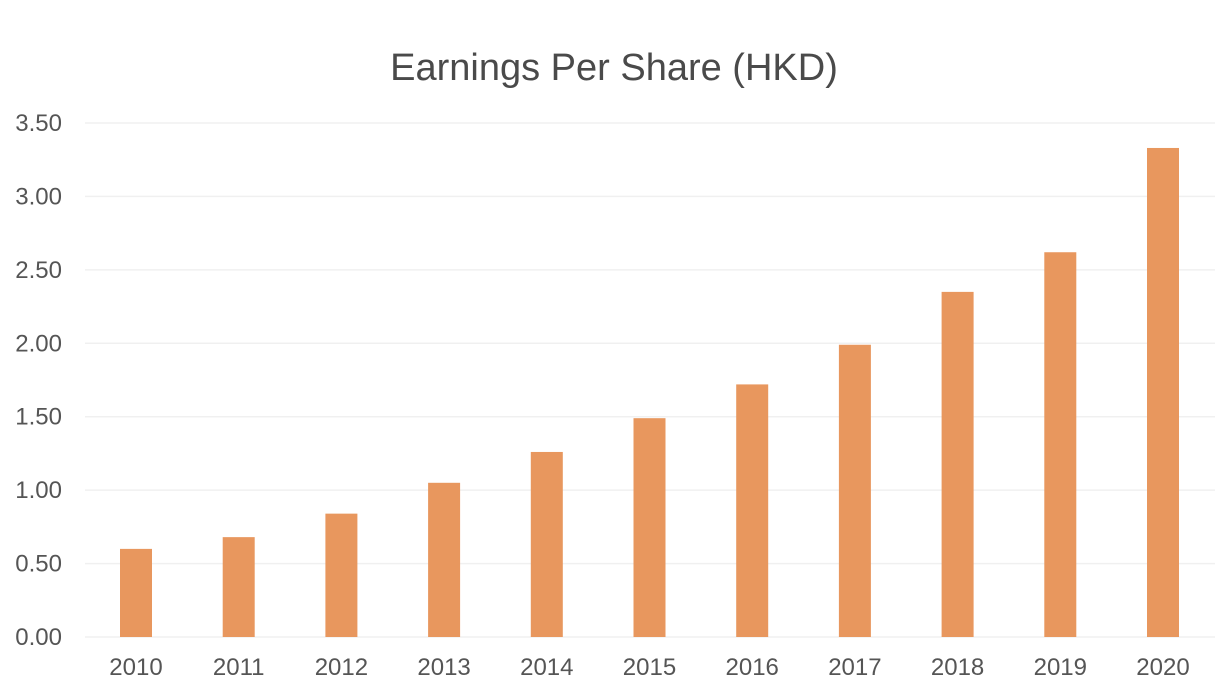  What do you see at coordinates (136, 592) in the screenshot?
I see `bar-2010` at bounding box center [136, 592].